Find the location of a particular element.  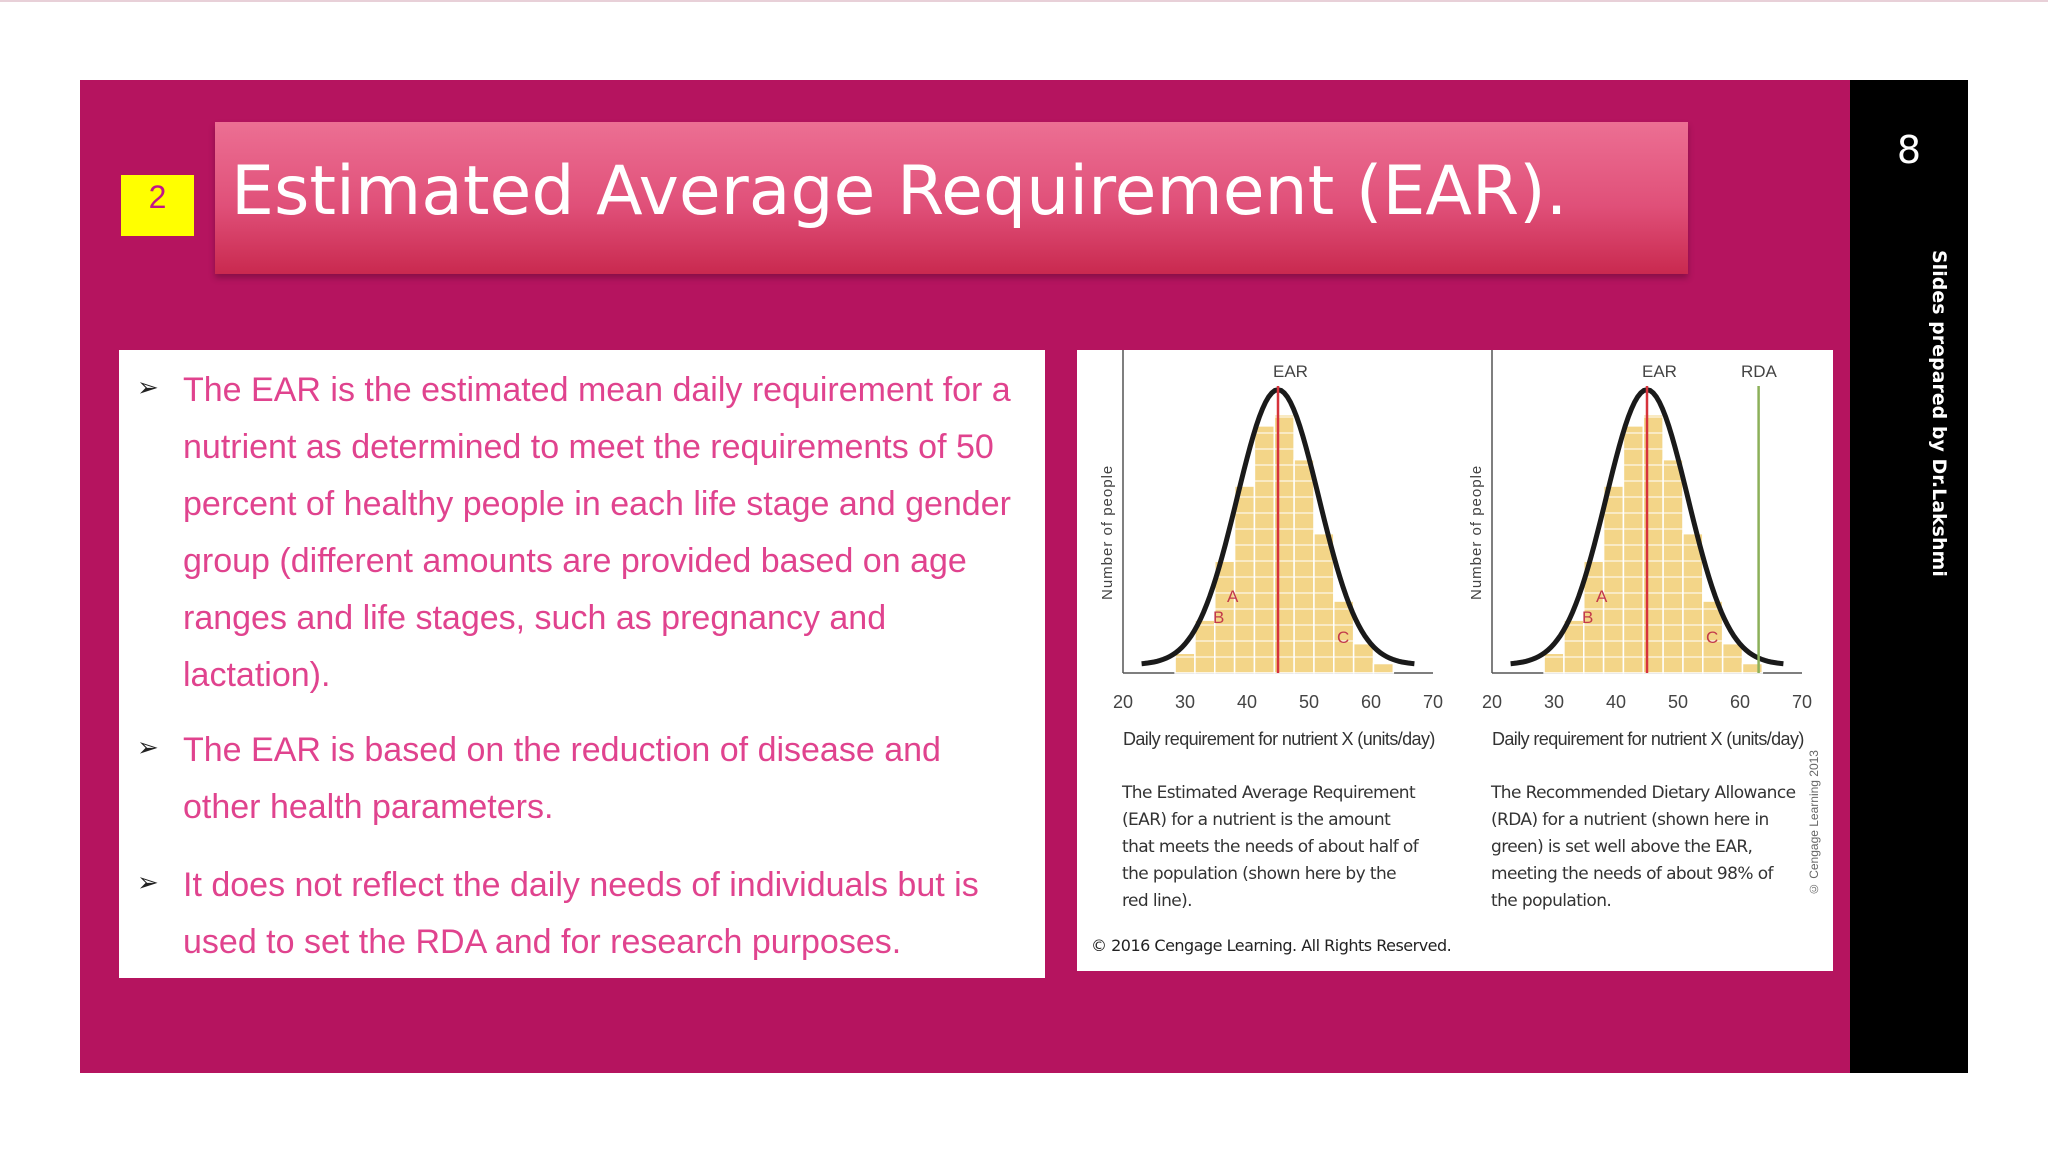

right-sidebar is located at coordinates (1909, 576).